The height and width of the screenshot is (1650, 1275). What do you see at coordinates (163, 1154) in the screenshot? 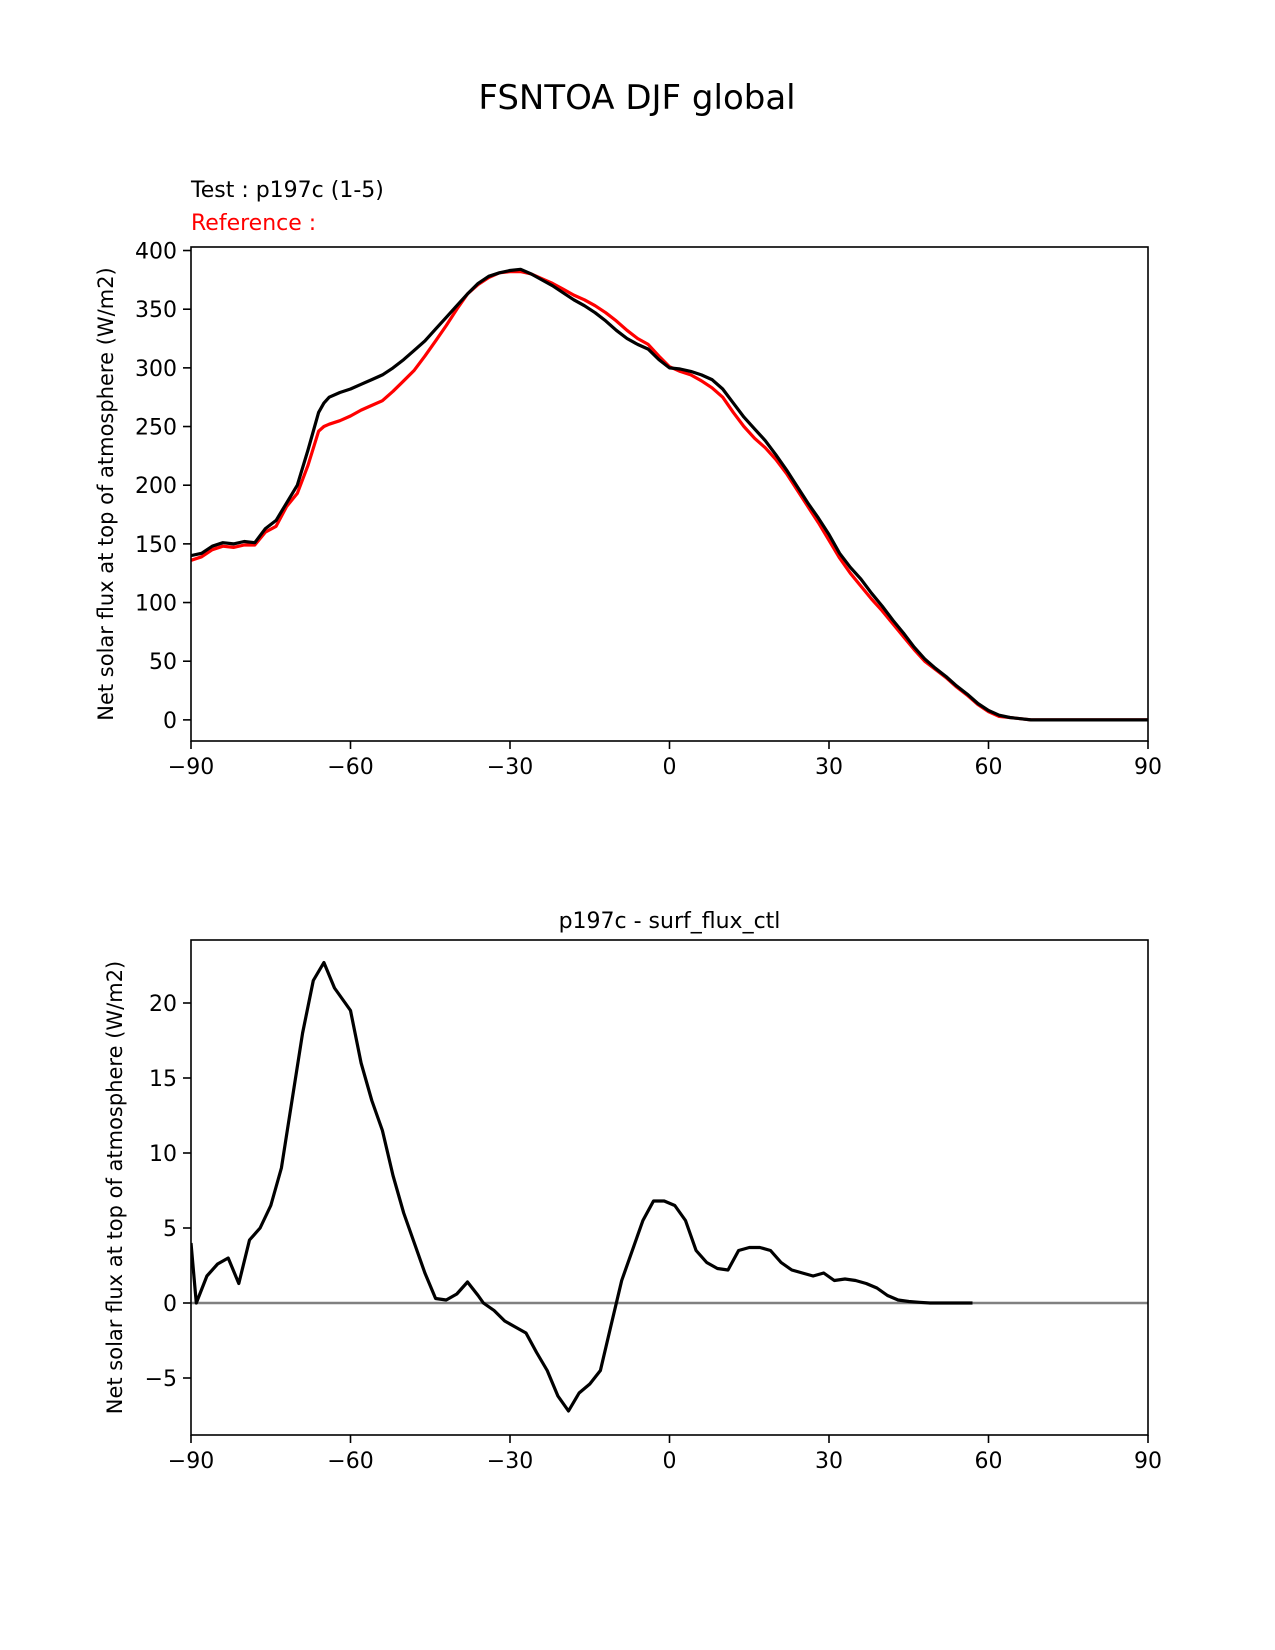
I see `y-tick-label: 10` at bounding box center [163, 1154].